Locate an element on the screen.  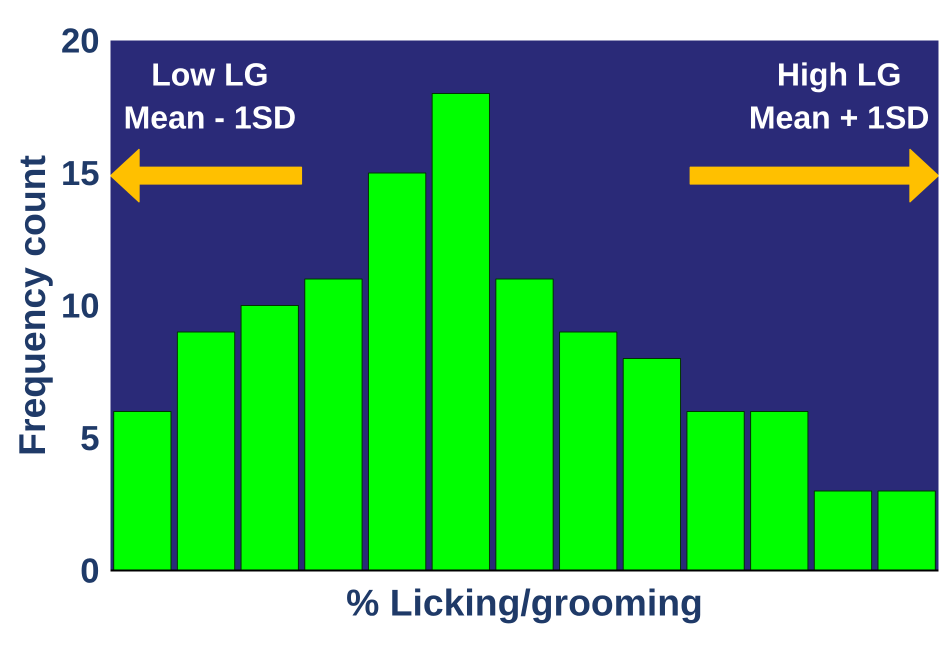
y-tick-label: 10 is located at coordinates (80, 307).